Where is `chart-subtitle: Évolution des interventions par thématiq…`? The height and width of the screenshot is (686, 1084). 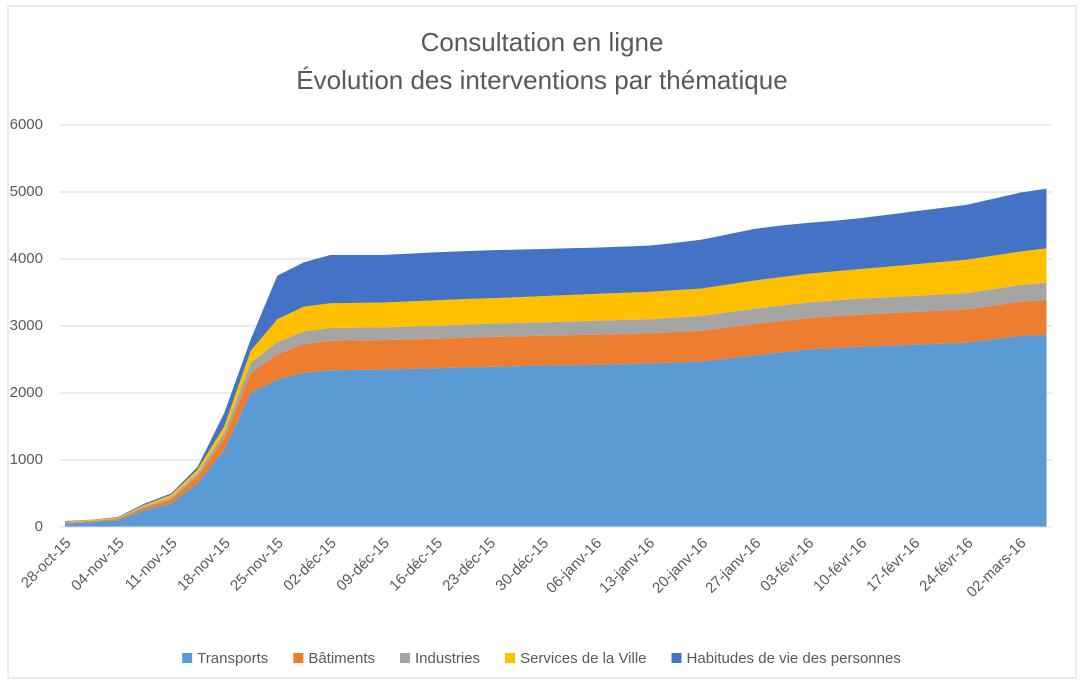
chart-subtitle: Évolution des interventions par thématiq… is located at coordinates (541, 80).